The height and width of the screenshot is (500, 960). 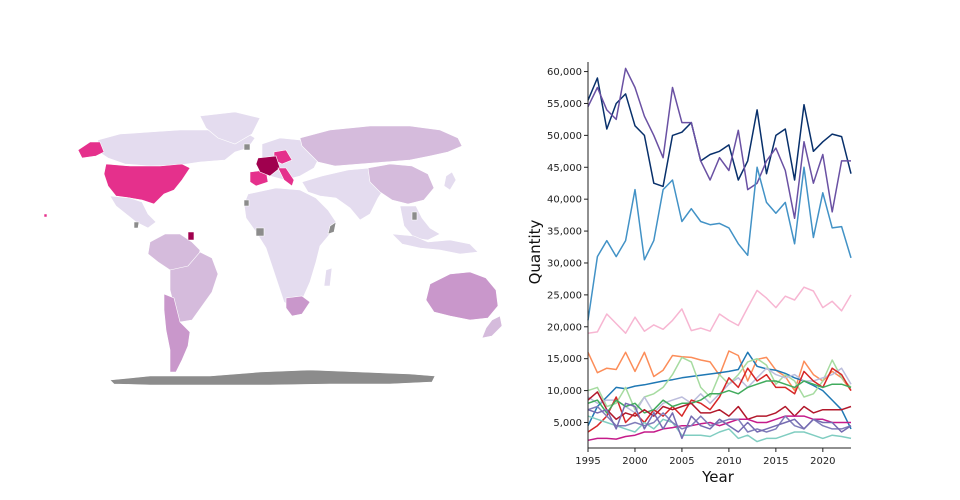 I want to click on x-axis: 1995 2000 2005 2010 2015 2020, so click(x=705, y=457).